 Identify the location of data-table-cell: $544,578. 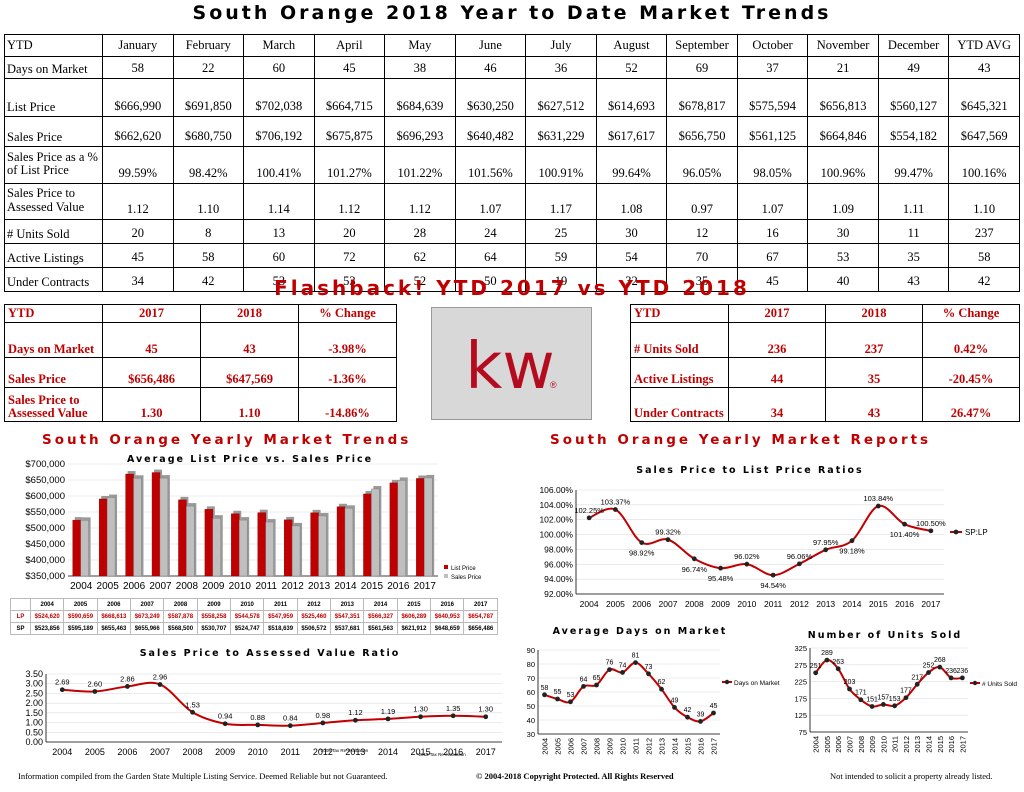
(247, 616).